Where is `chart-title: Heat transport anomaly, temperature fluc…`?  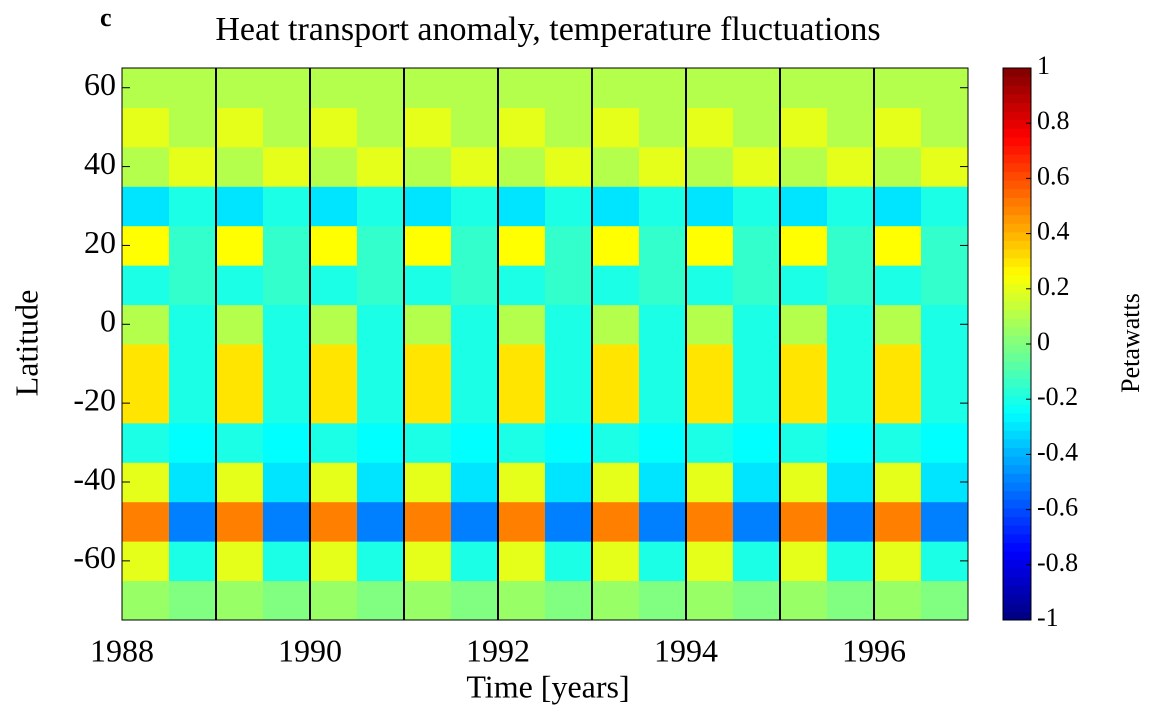
chart-title: Heat transport anomaly, temperature fluc… is located at coordinates (547, 29).